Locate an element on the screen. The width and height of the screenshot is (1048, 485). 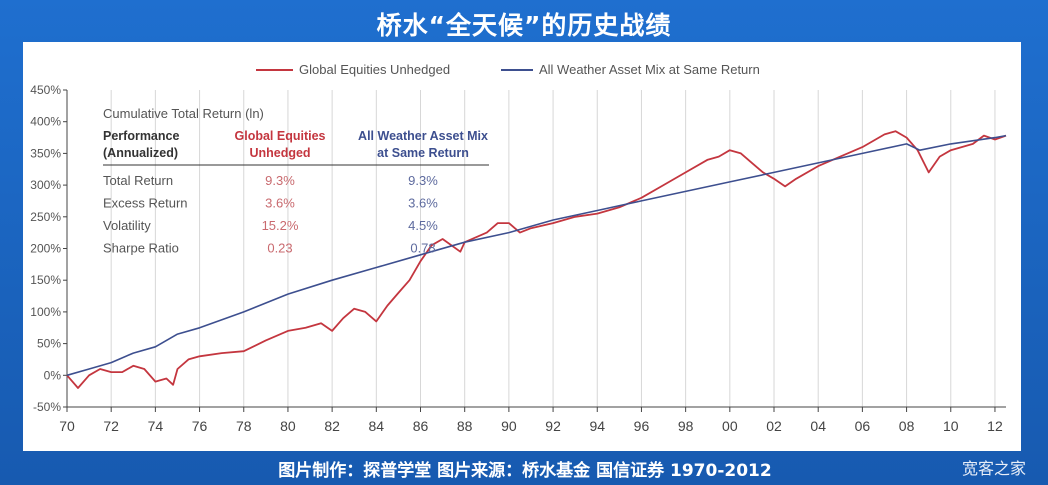
x-tick-label: 72 is located at coordinates (111, 426).